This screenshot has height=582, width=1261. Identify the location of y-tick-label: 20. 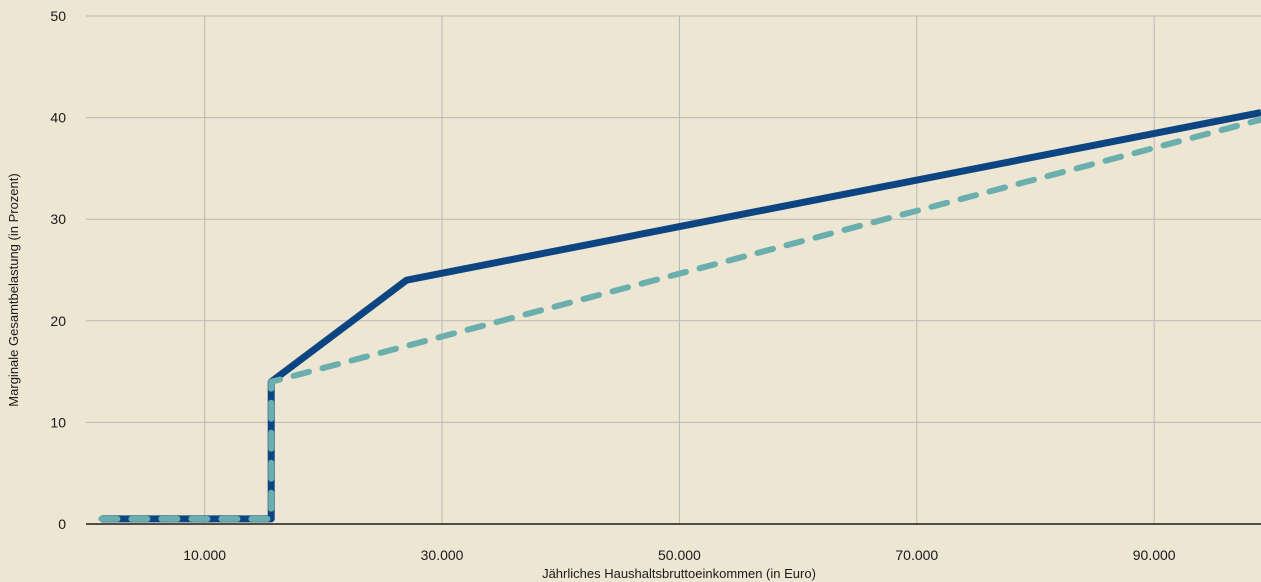
(58, 321).